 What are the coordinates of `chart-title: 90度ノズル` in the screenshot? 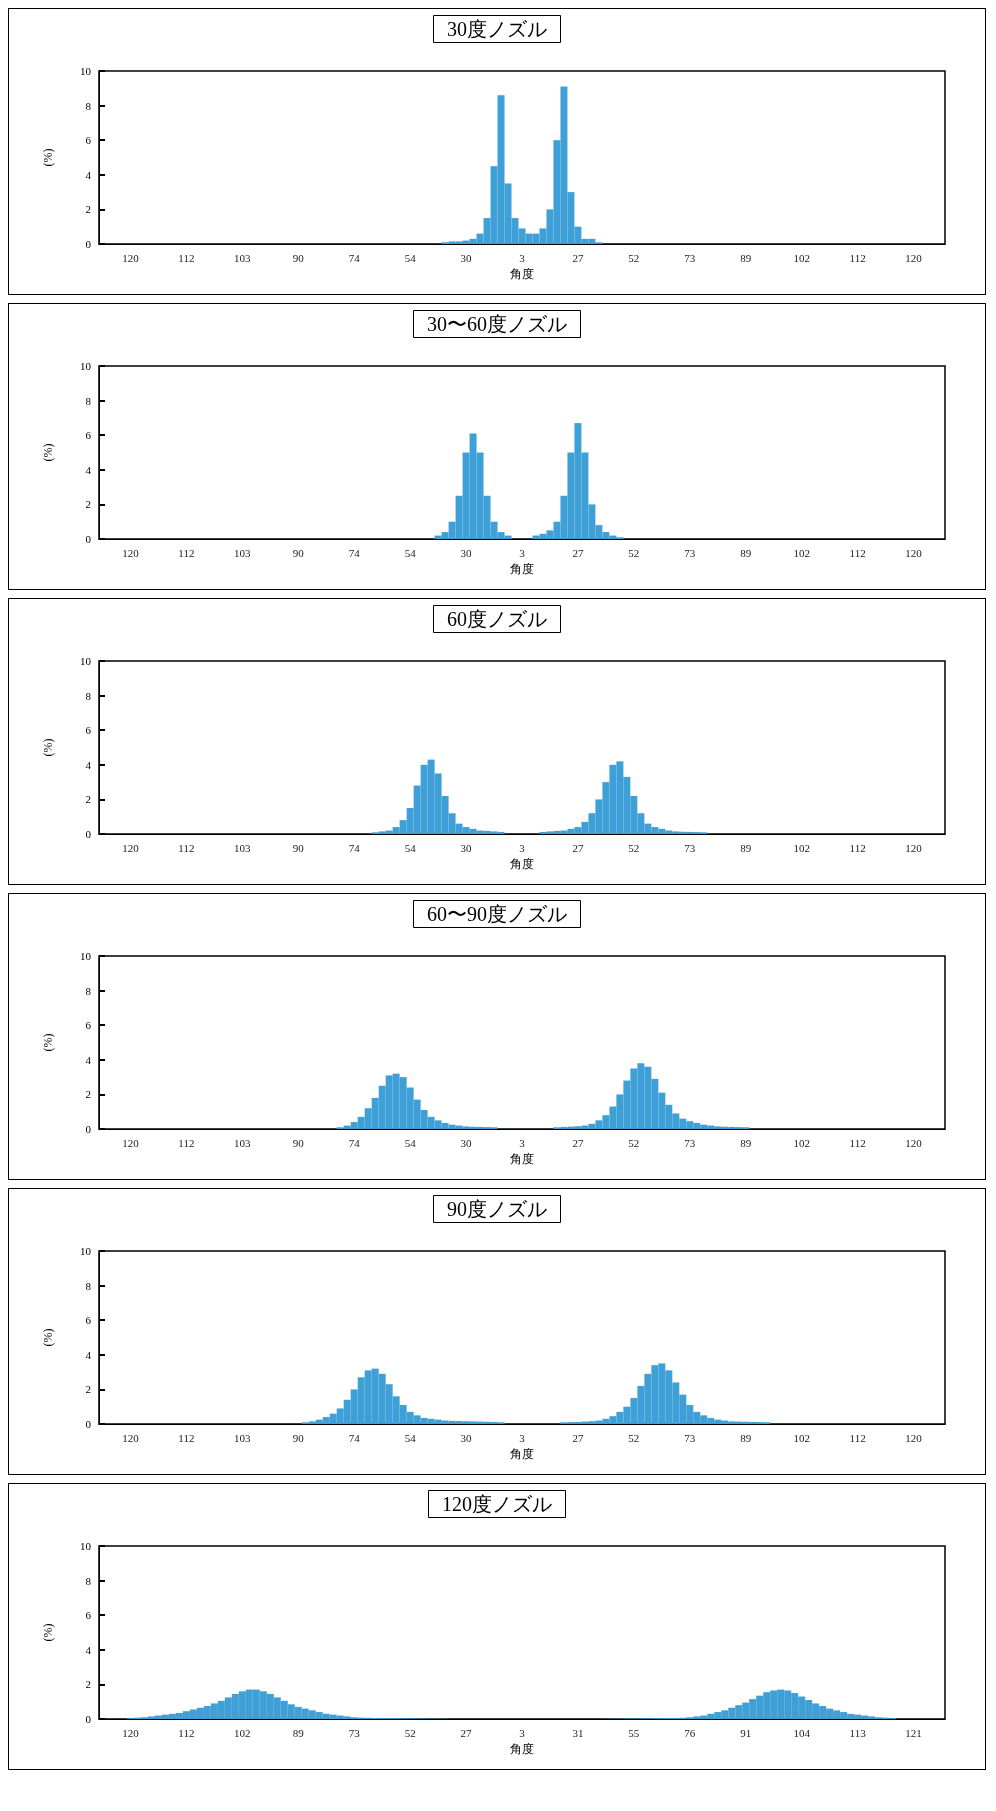 It's located at (497, 1209).